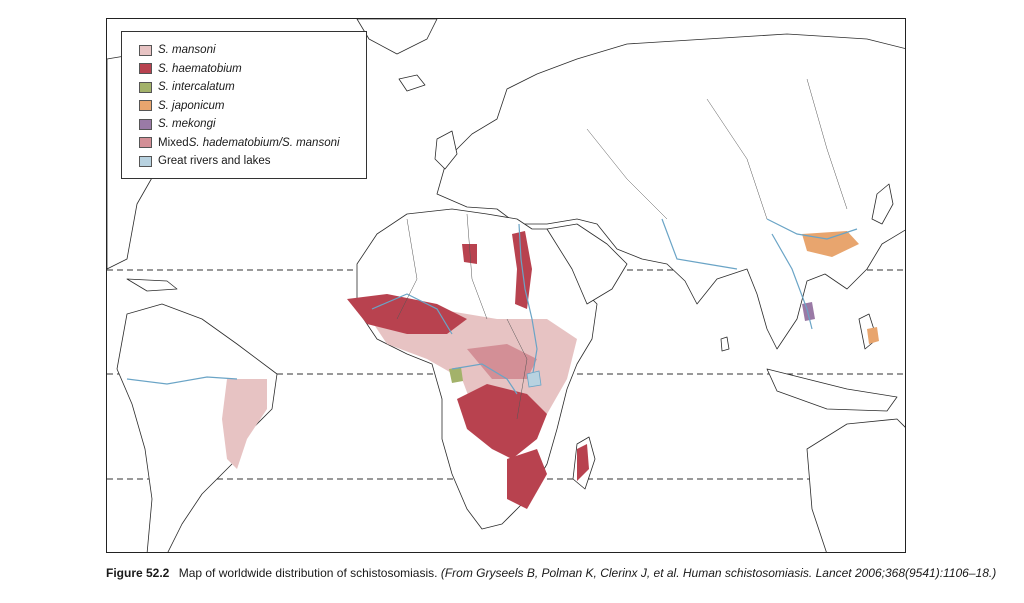  What do you see at coordinates (182, 380) in the screenshot?
I see `amazon-river` at bounding box center [182, 380].